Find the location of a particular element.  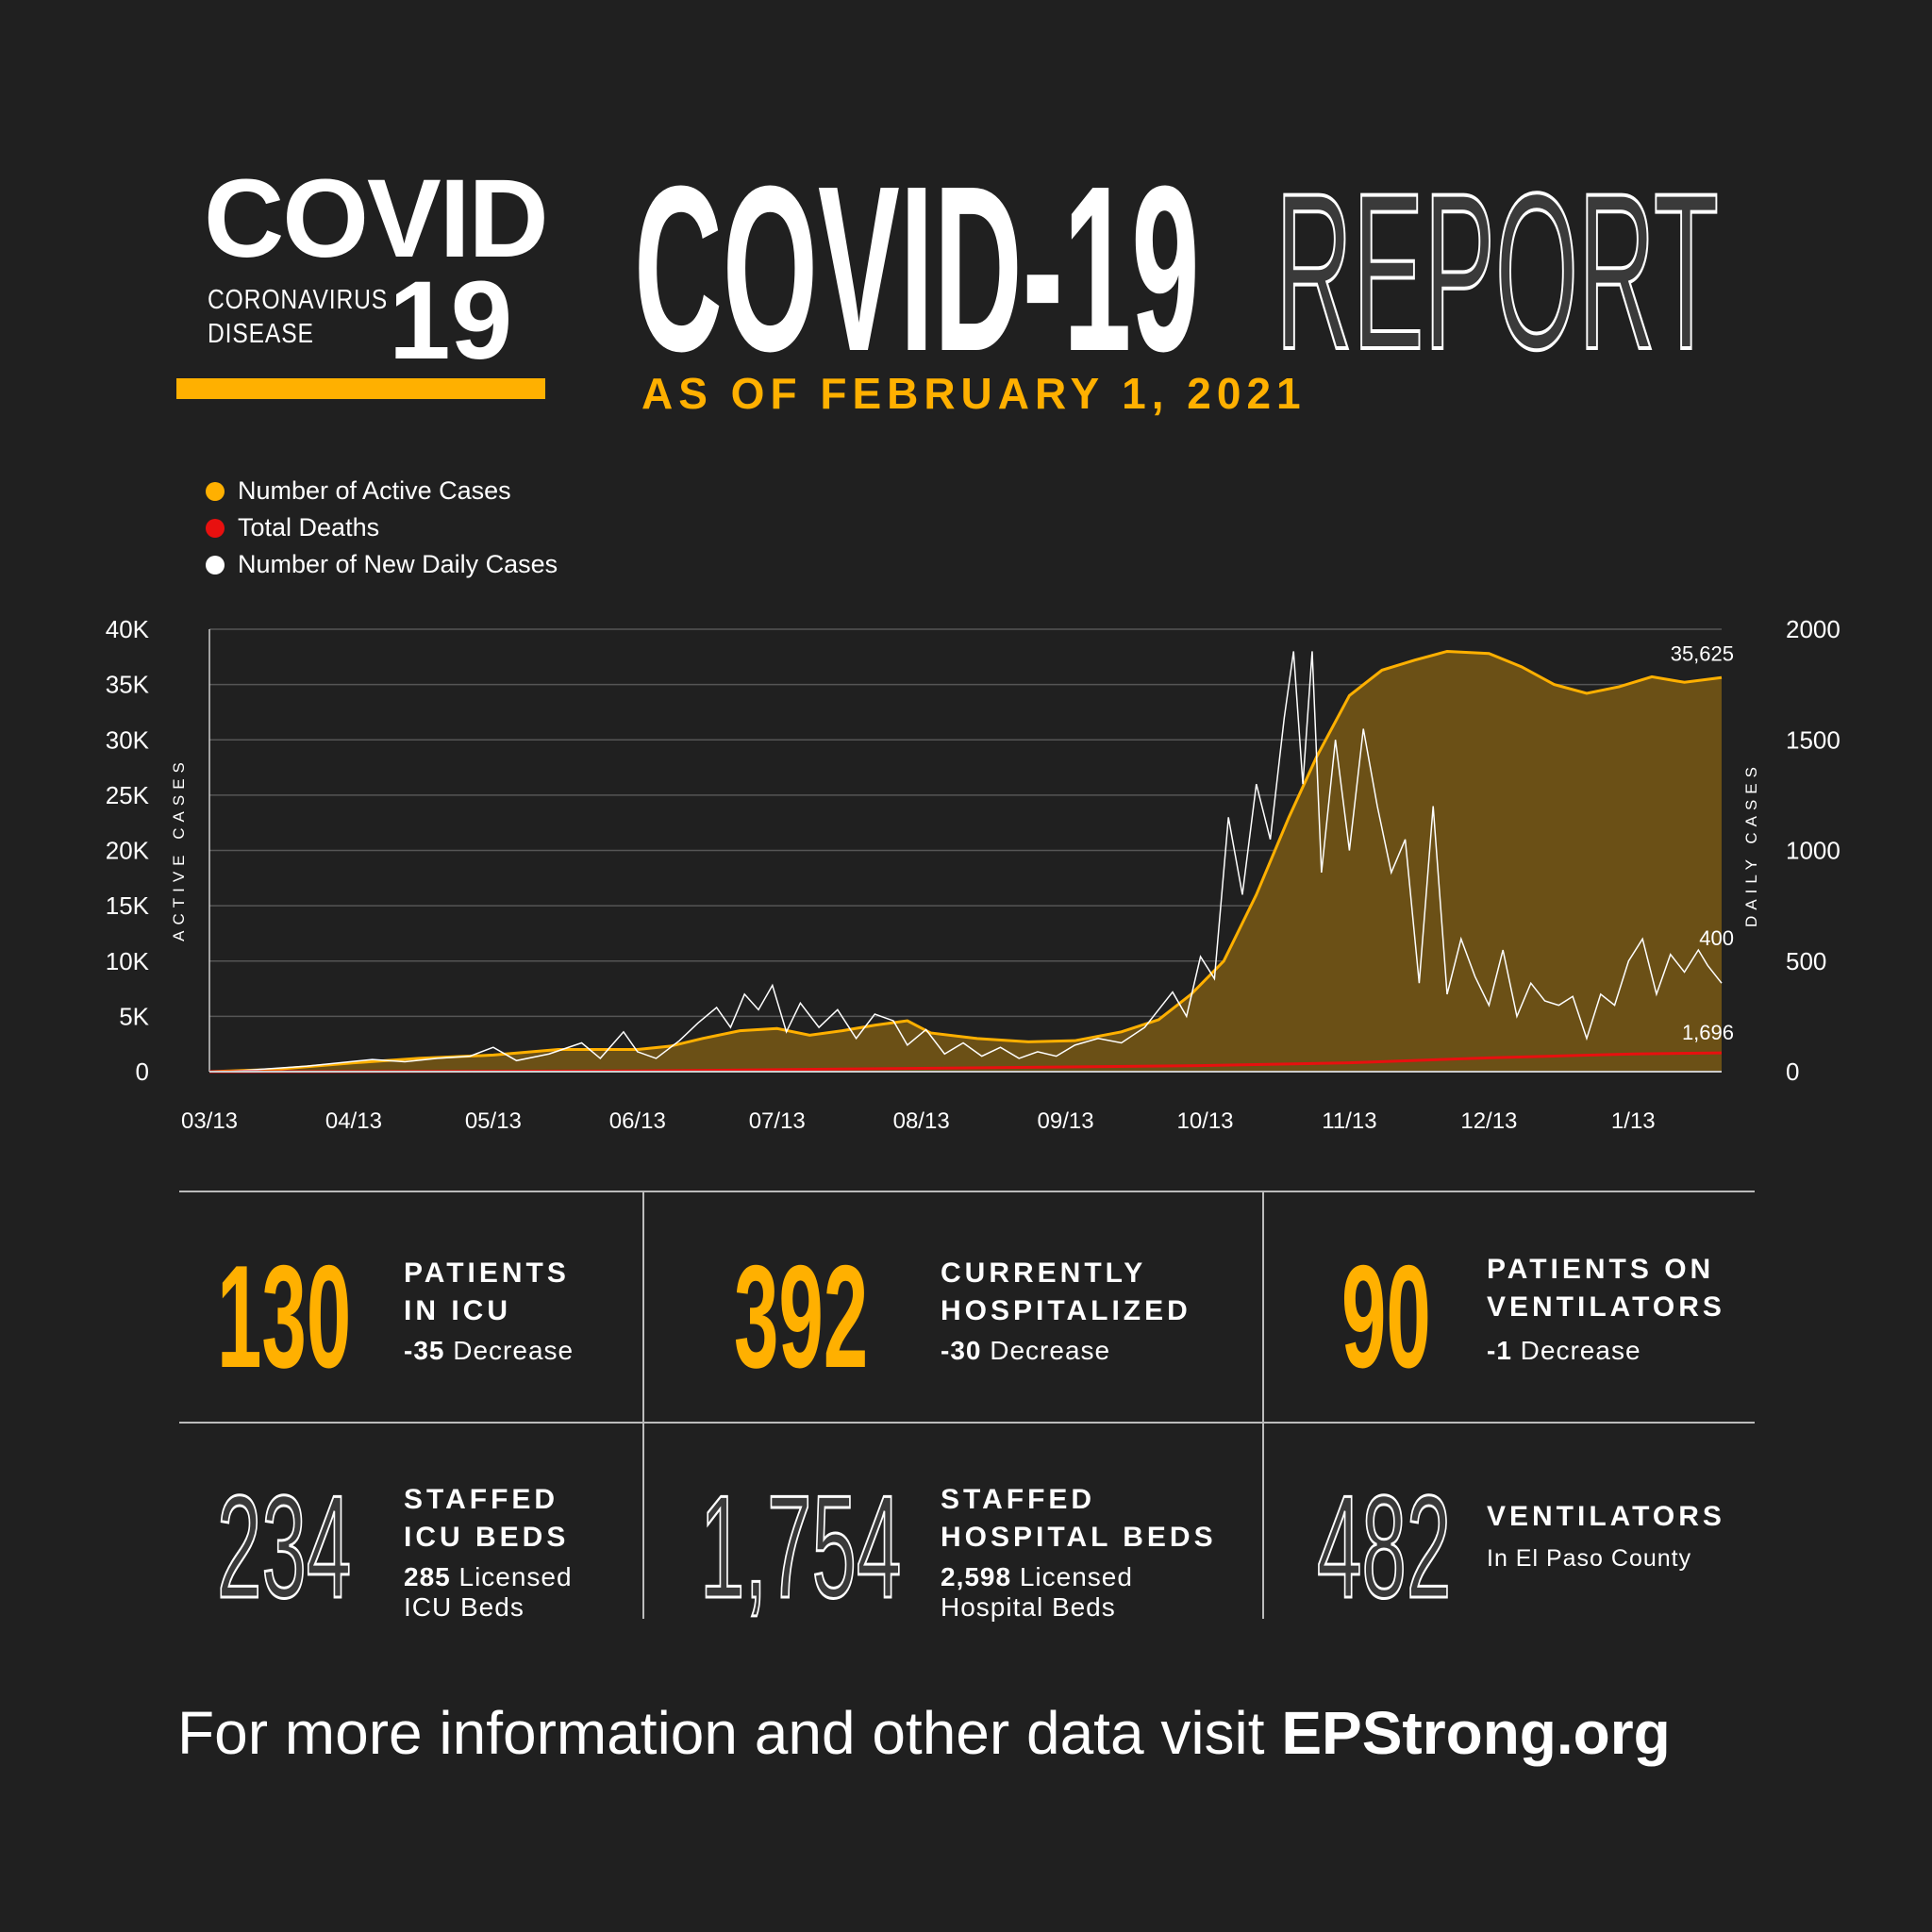

icu-patients-value: 130 is located at coordinates (285, 1317).